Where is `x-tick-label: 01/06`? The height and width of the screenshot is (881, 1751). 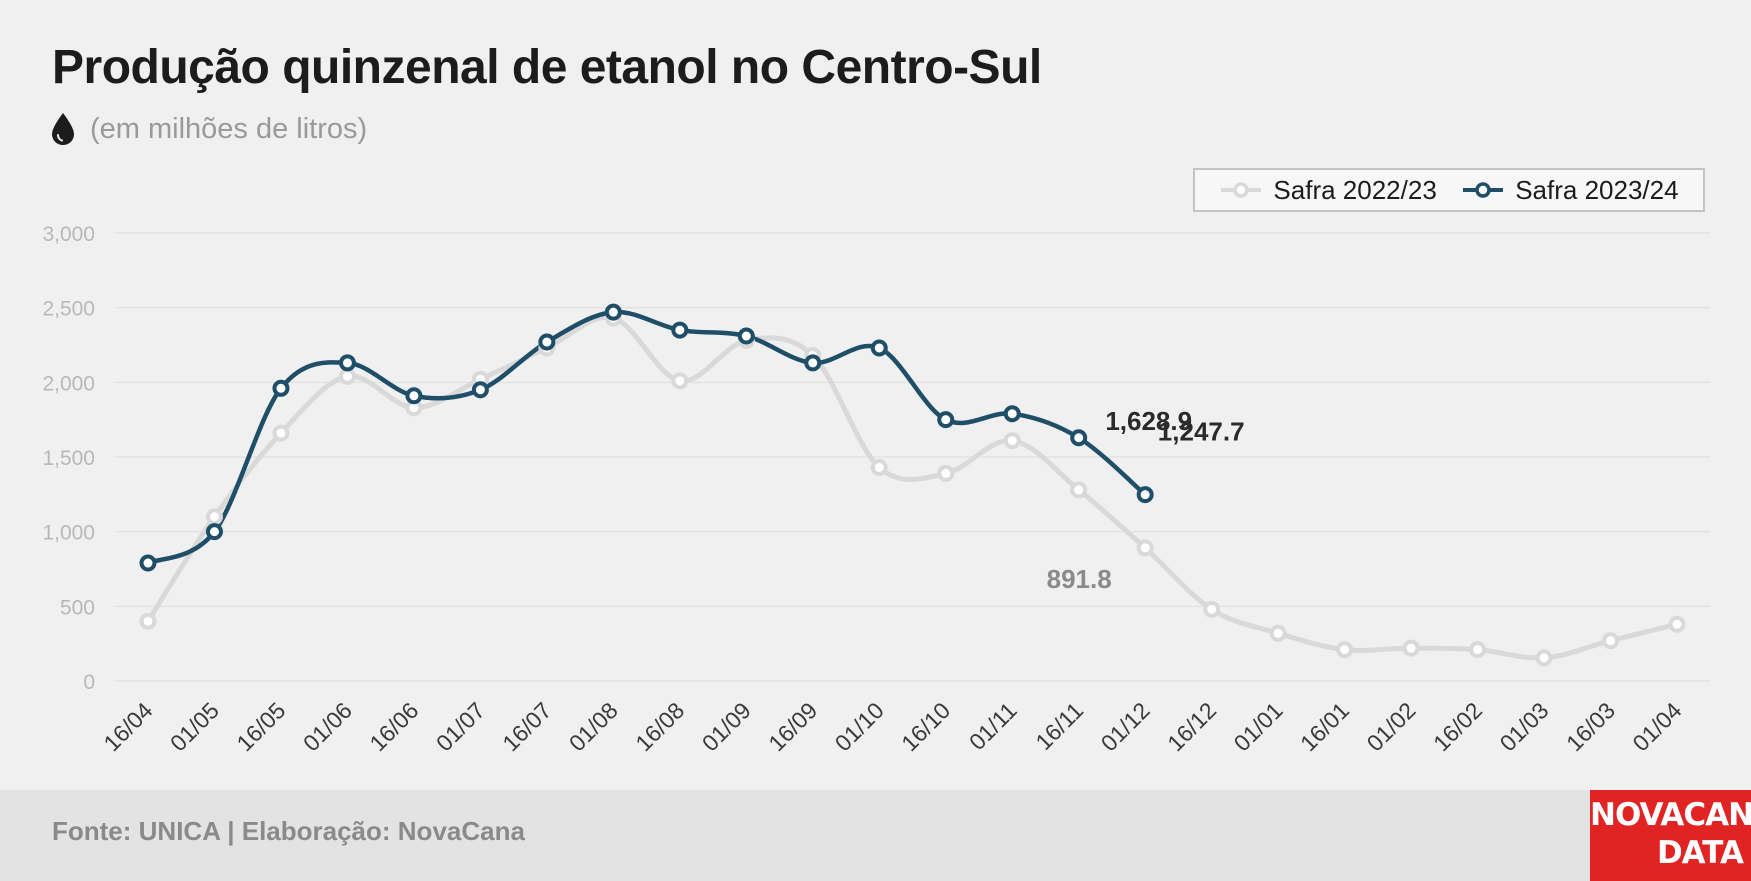 x-tick-label: 01/06 is located at coordinates (327, 726).